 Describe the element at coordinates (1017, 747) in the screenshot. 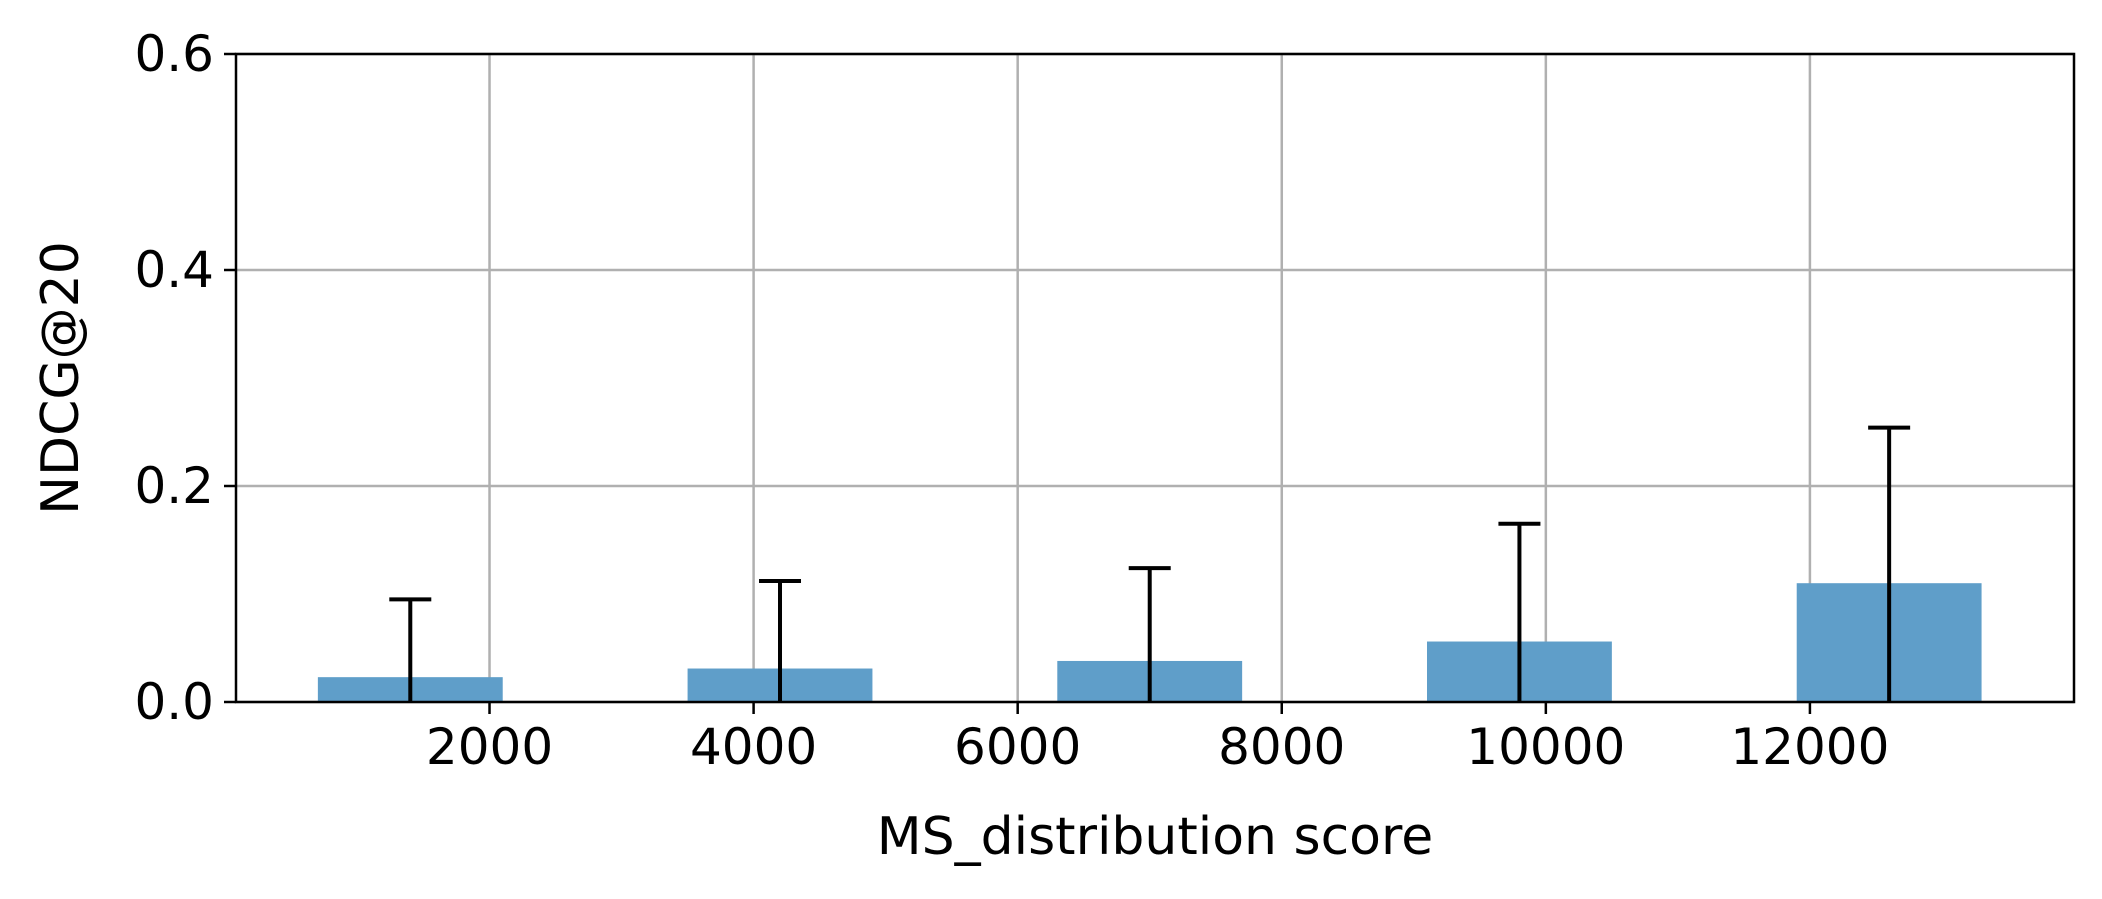

I see `x-tick-label: 6000` at that location.